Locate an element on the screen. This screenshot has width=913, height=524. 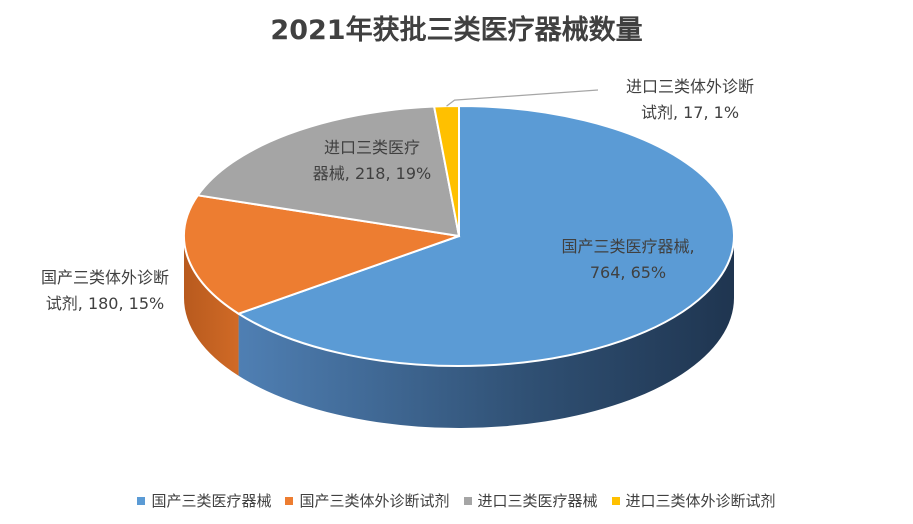
legend-label: 国产三类医疗器械 is located at coordinates (211, 501).